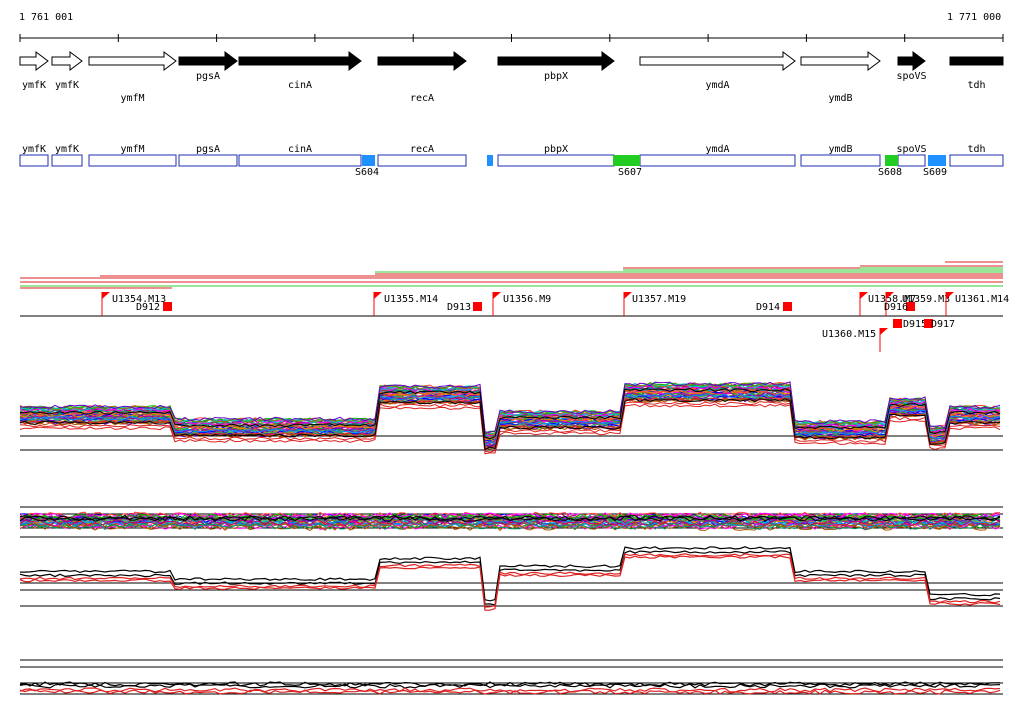  What do you see at coordinates (840, 149) in the screenshot?
I see `gene-box-label: ymdB` at bounding box center [840, 149].